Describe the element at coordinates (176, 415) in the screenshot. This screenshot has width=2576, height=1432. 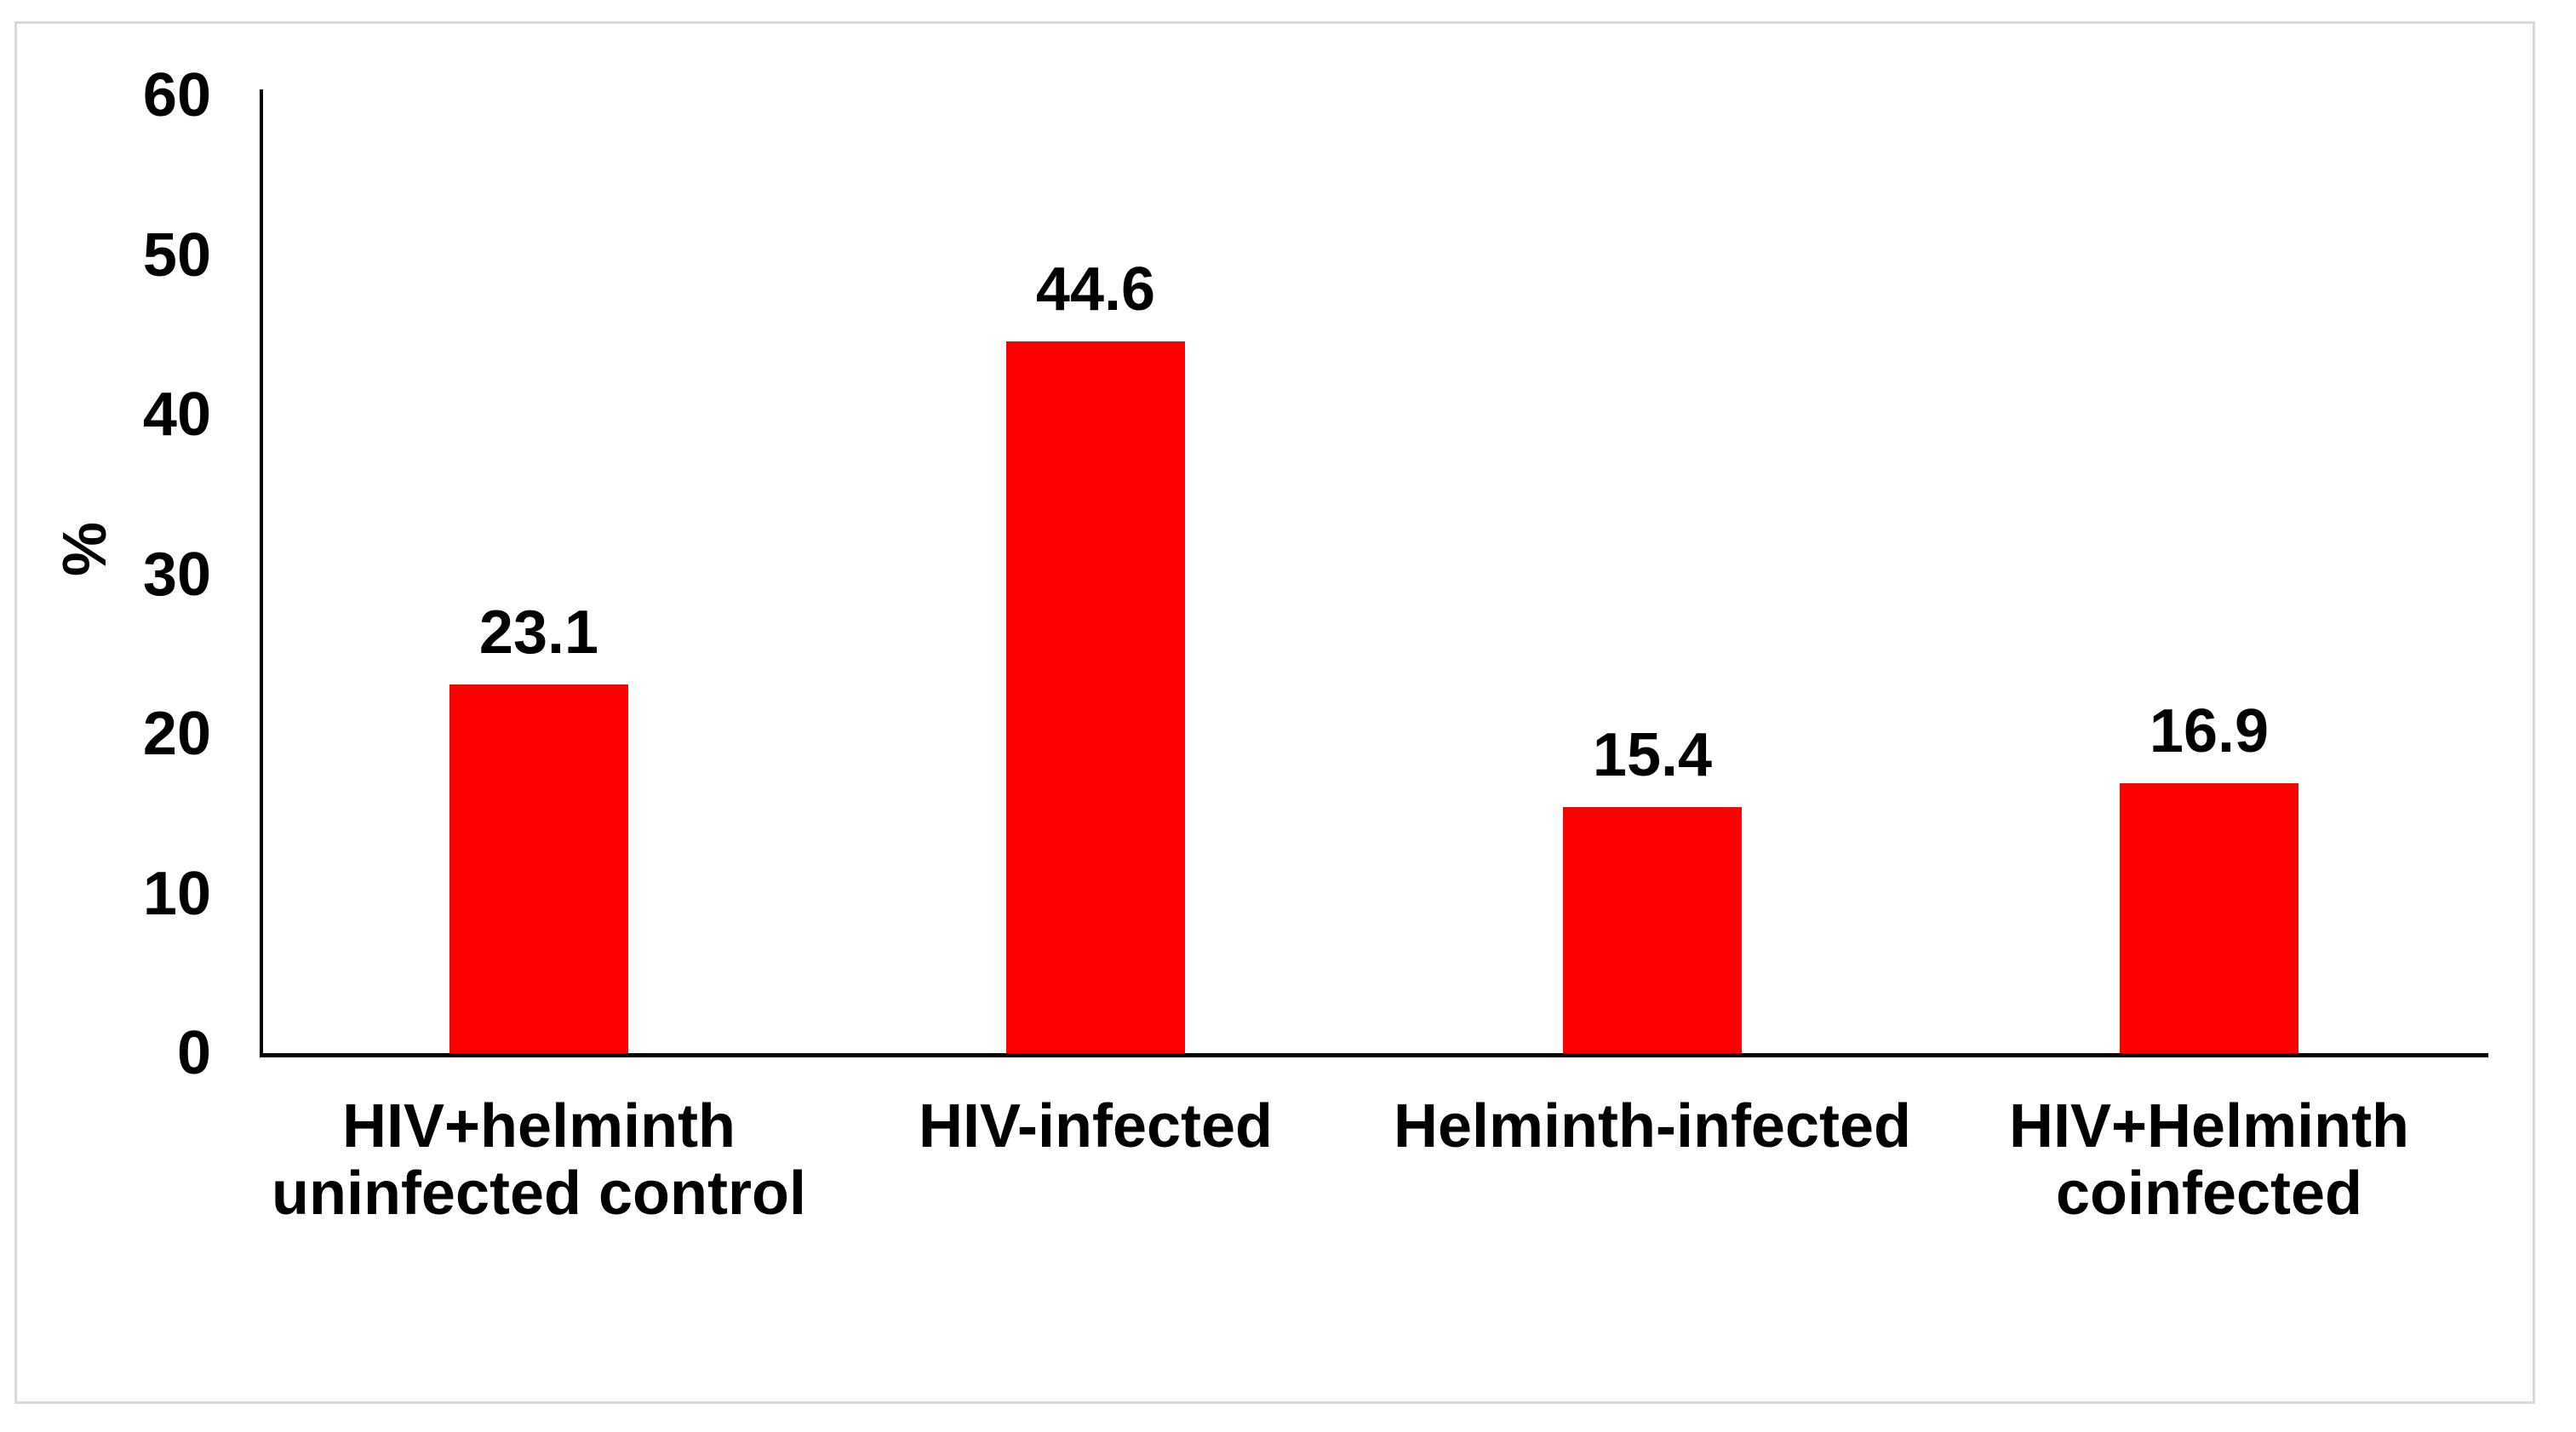
I see `y-axis-tick-label: 40` at that location.